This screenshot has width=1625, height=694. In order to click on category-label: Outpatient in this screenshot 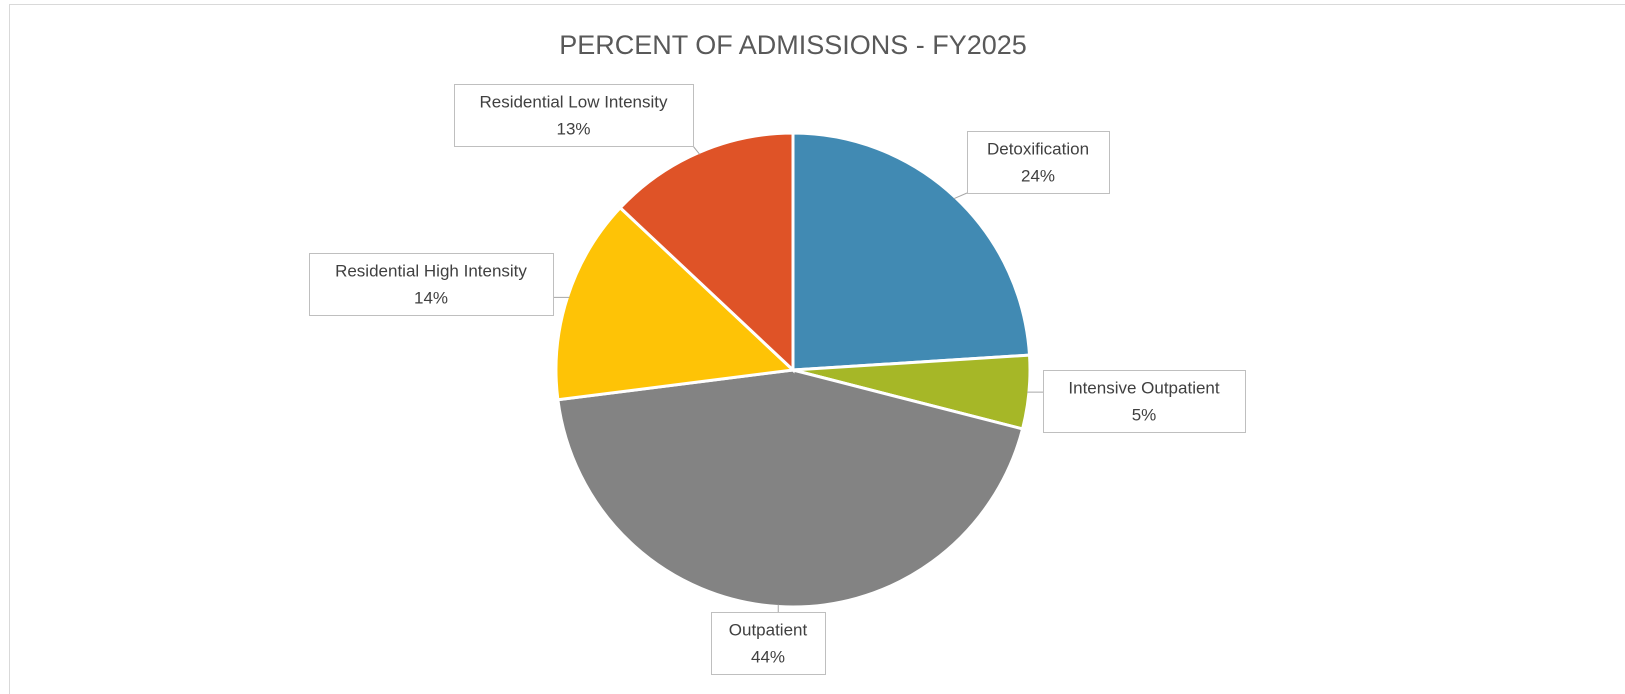, I will do `click(768, 629)`.